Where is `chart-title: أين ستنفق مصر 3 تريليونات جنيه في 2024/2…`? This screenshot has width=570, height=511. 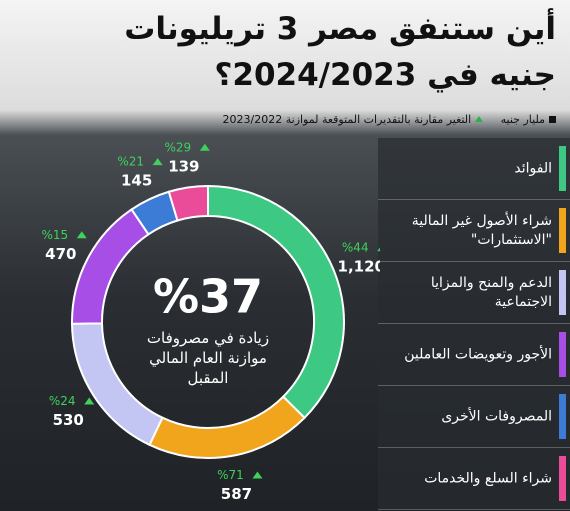 chart-title: أين ستنفق مصر 3 تريليونات جنيه في 2024/2… is located at coordinates (340, 52).